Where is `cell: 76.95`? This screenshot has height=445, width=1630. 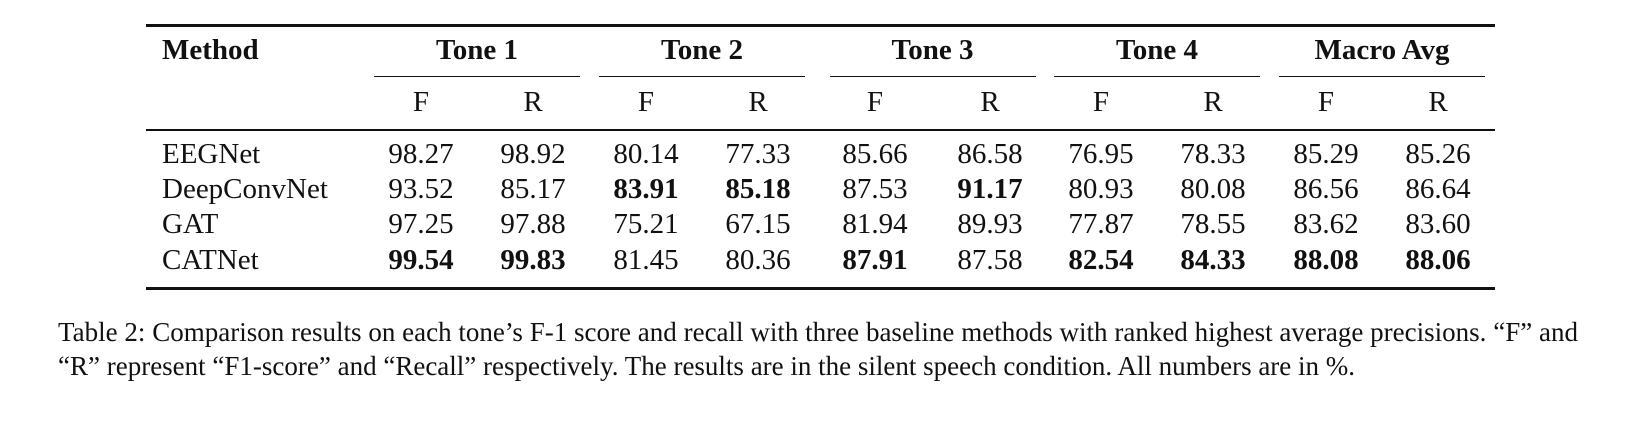
cell: 76.95 is located at coordinates (1101, 154).